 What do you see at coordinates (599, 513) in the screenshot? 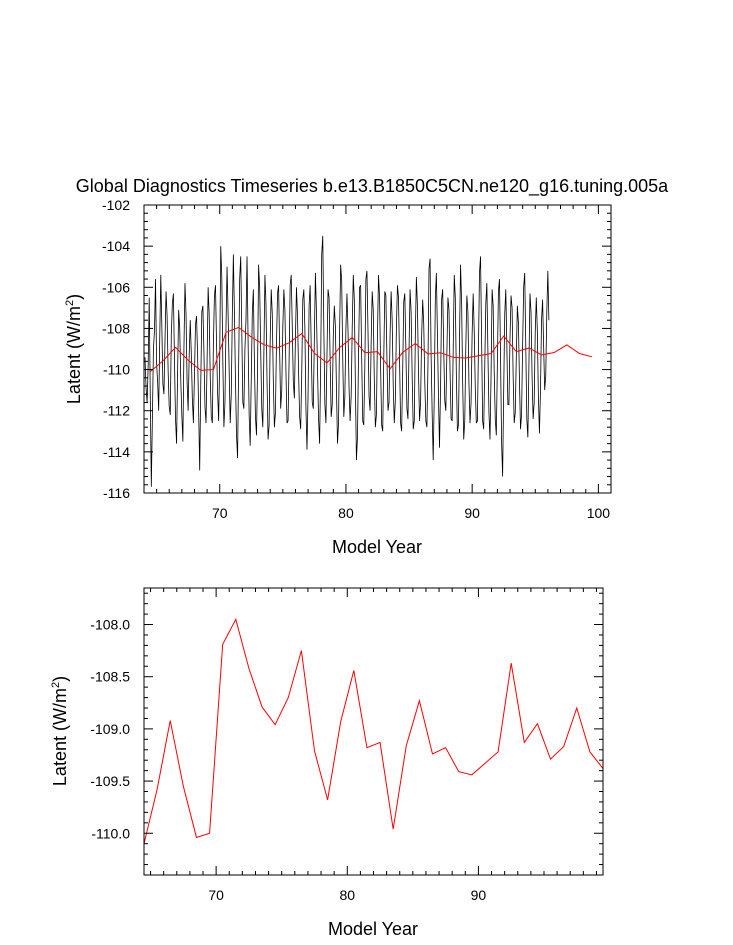
I see `x-tick-label: 100` at bounding box center [599, 513].